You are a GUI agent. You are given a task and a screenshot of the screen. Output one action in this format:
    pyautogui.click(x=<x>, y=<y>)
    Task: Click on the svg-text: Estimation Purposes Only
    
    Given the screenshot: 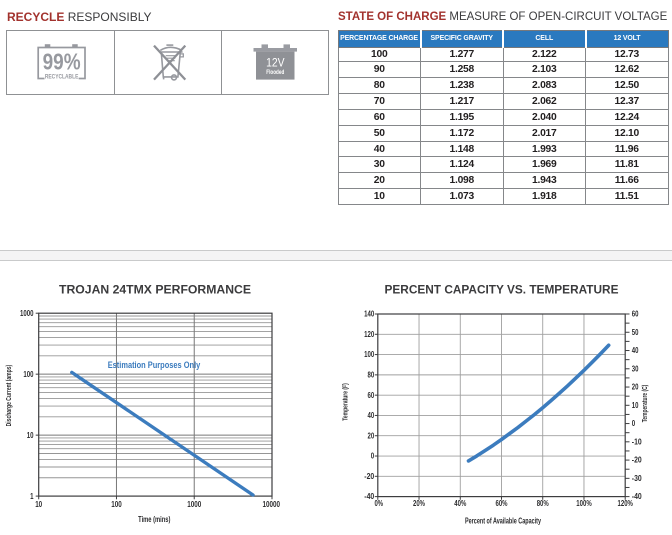 What is the action you would take?
    pyautogui.click(x=154, y=365)
    